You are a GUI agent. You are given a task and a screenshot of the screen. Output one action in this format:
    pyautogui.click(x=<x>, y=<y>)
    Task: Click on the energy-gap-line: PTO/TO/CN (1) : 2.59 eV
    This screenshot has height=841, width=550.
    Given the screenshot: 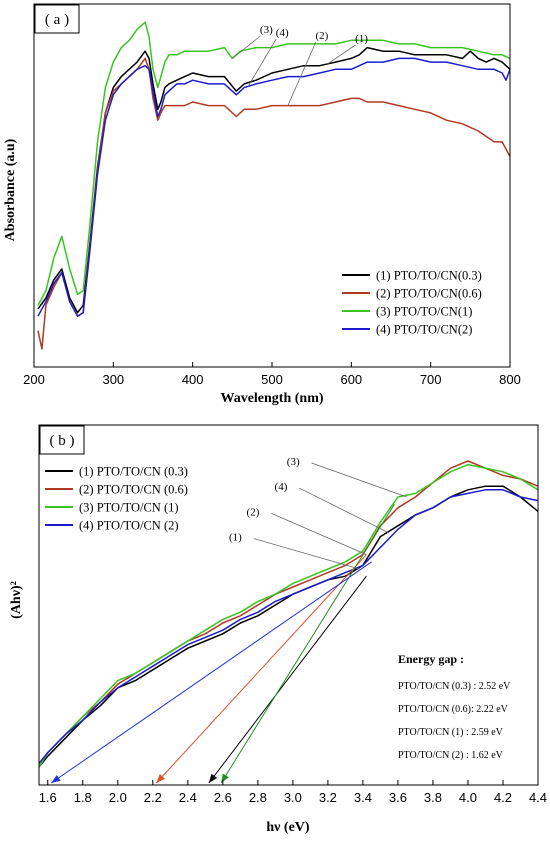 What is the action you would take?
    pyautogui.click(x=451, y=732)
    